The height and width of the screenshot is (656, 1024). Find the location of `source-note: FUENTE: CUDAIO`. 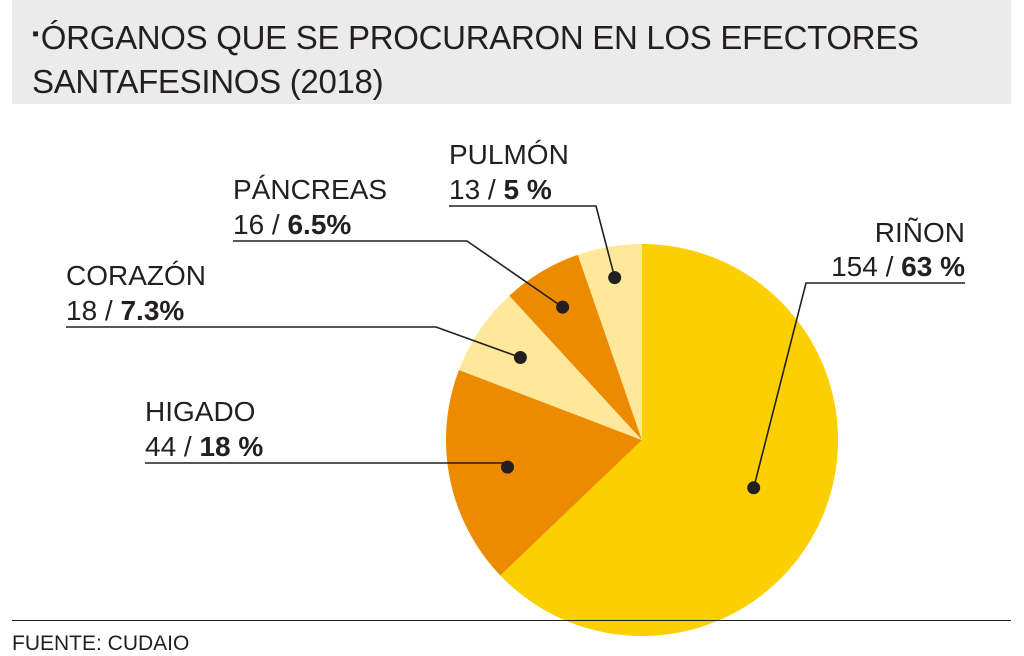

source-note: FUENTE: CUDAIO is located at coordinates (101, 643).